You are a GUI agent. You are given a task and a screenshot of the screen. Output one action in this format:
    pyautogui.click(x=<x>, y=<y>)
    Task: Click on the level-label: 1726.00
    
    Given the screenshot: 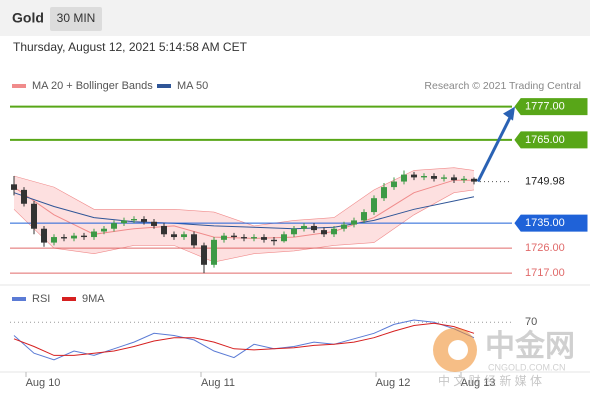 What is the action you would take?
    pyautogui.click(x=545, y=248)
    